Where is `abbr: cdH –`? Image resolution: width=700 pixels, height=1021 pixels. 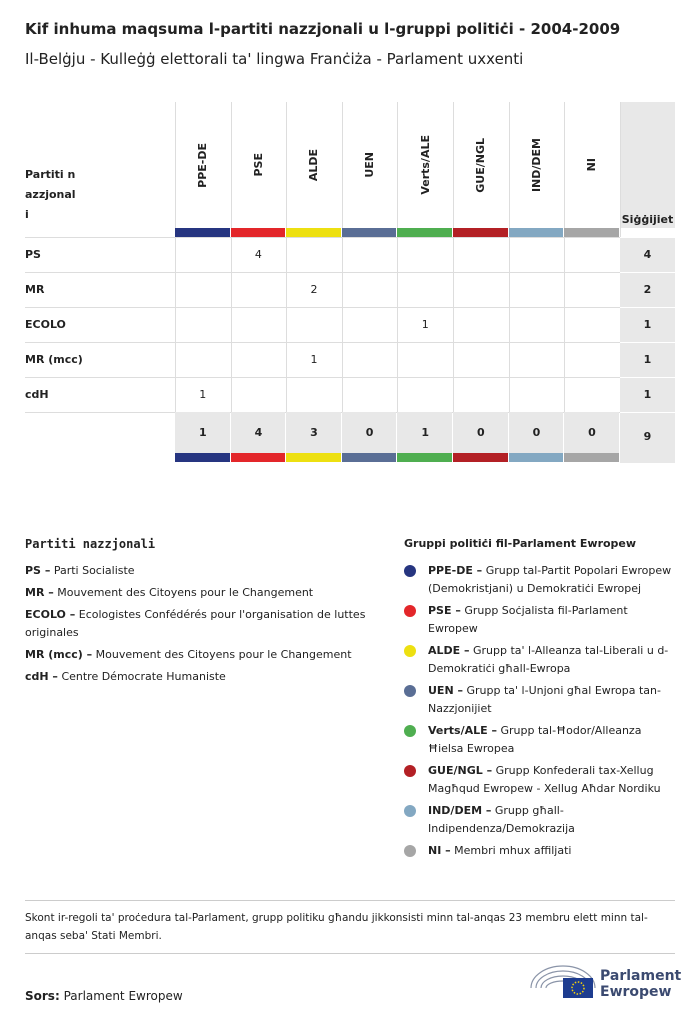 abbr: cdH – is located at coordinates (41, 676).